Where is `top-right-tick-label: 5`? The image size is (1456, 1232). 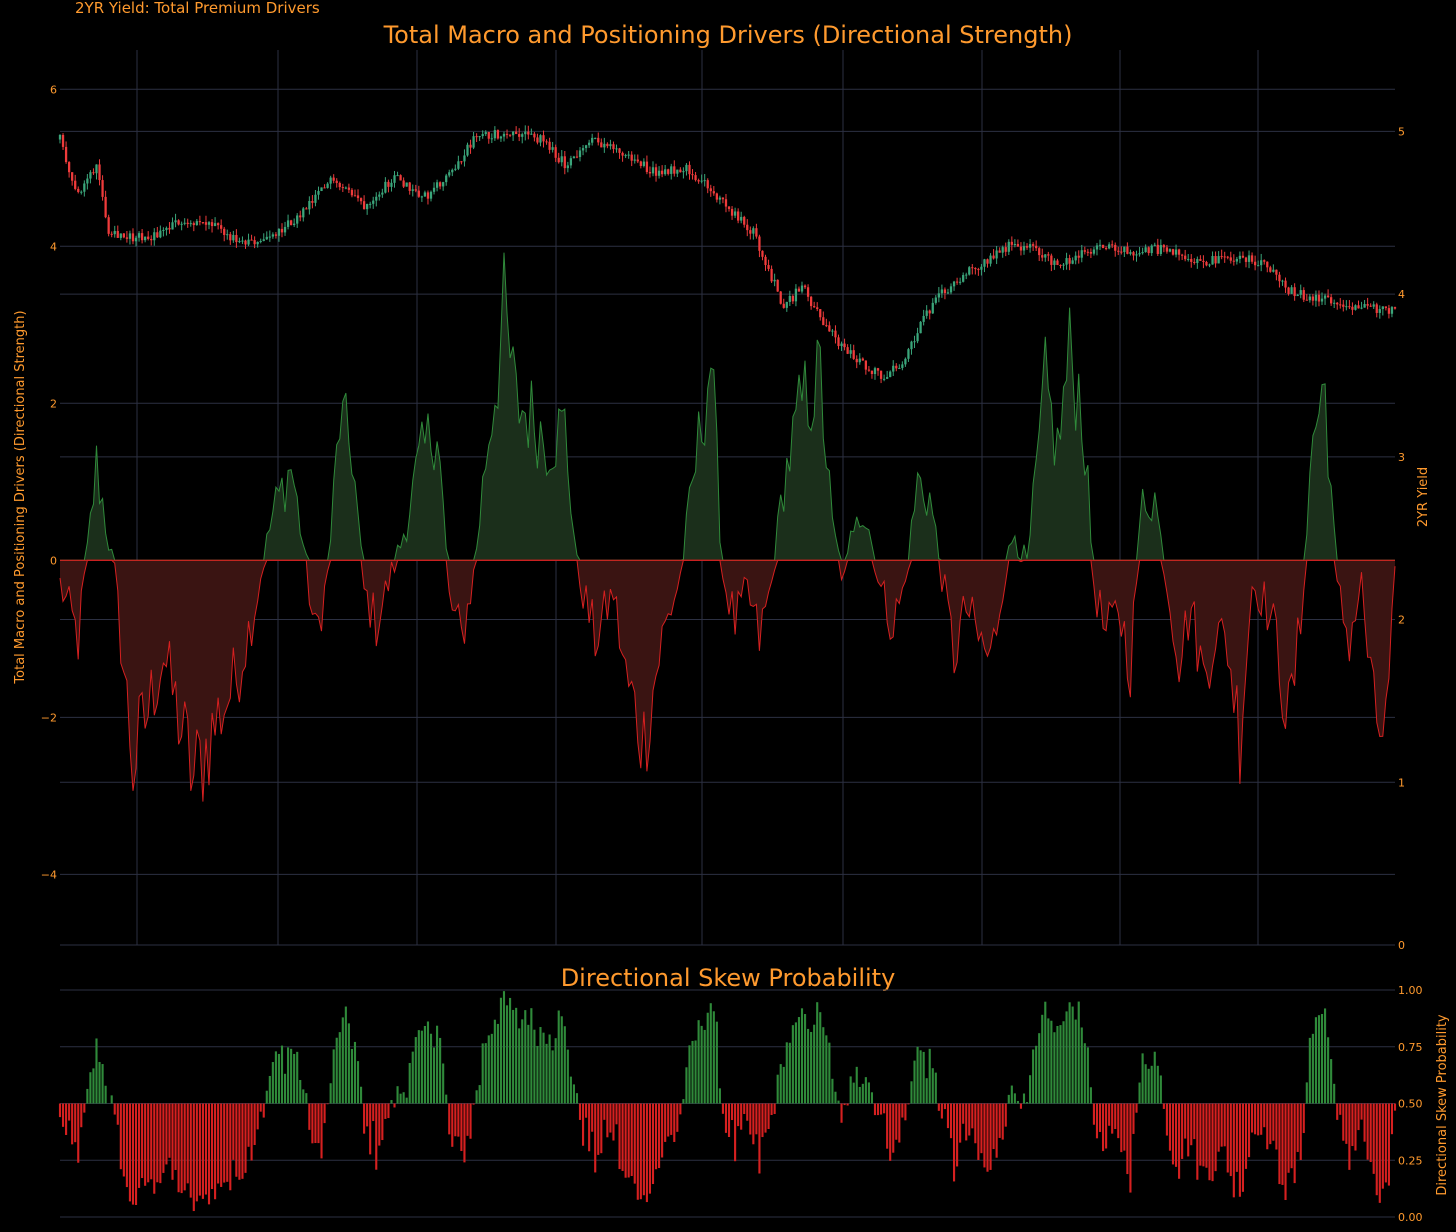 top-right-tick-label: 5 is located at coordinates (1401, 131).